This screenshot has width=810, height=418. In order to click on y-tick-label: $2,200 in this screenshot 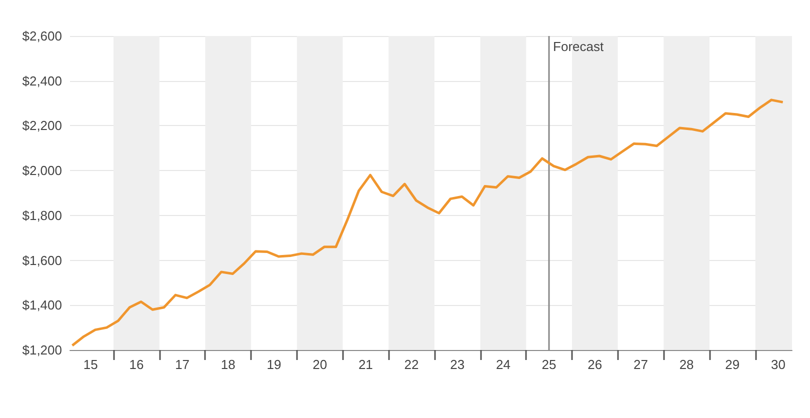, I will do `click(42, 126)`.